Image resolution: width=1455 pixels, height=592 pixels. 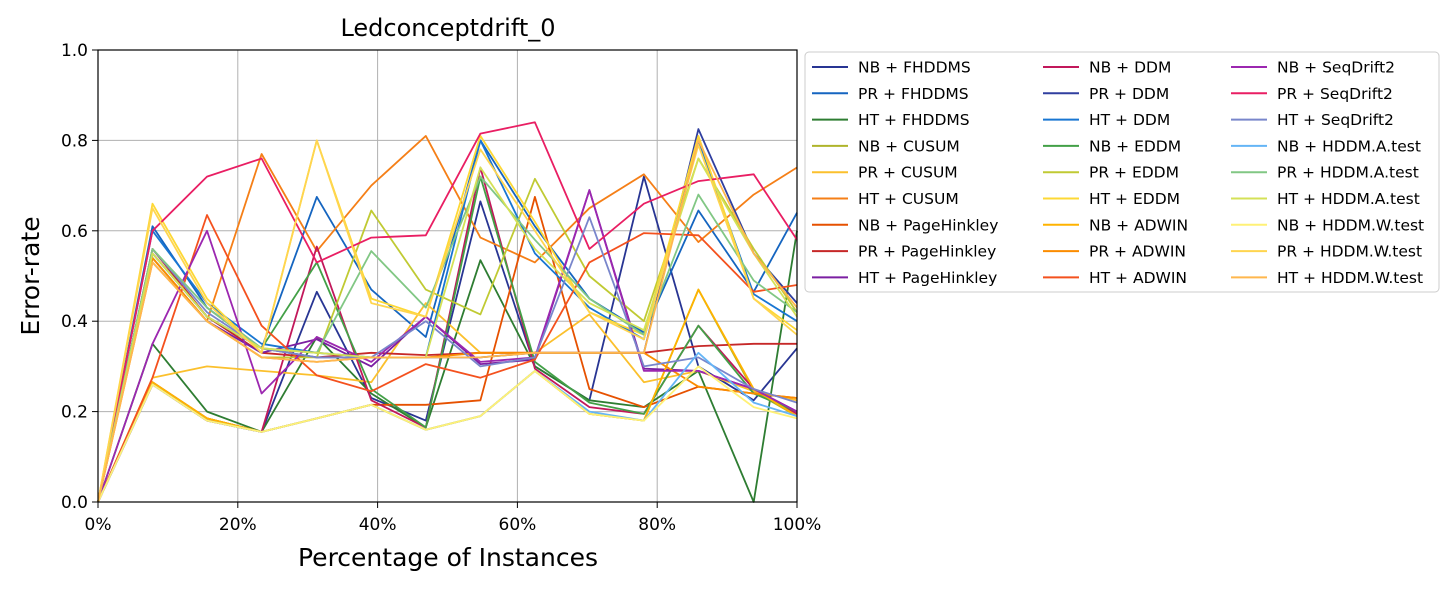 I want to click on legend-item: NB + CUSUM, so click(x=886, y=146).